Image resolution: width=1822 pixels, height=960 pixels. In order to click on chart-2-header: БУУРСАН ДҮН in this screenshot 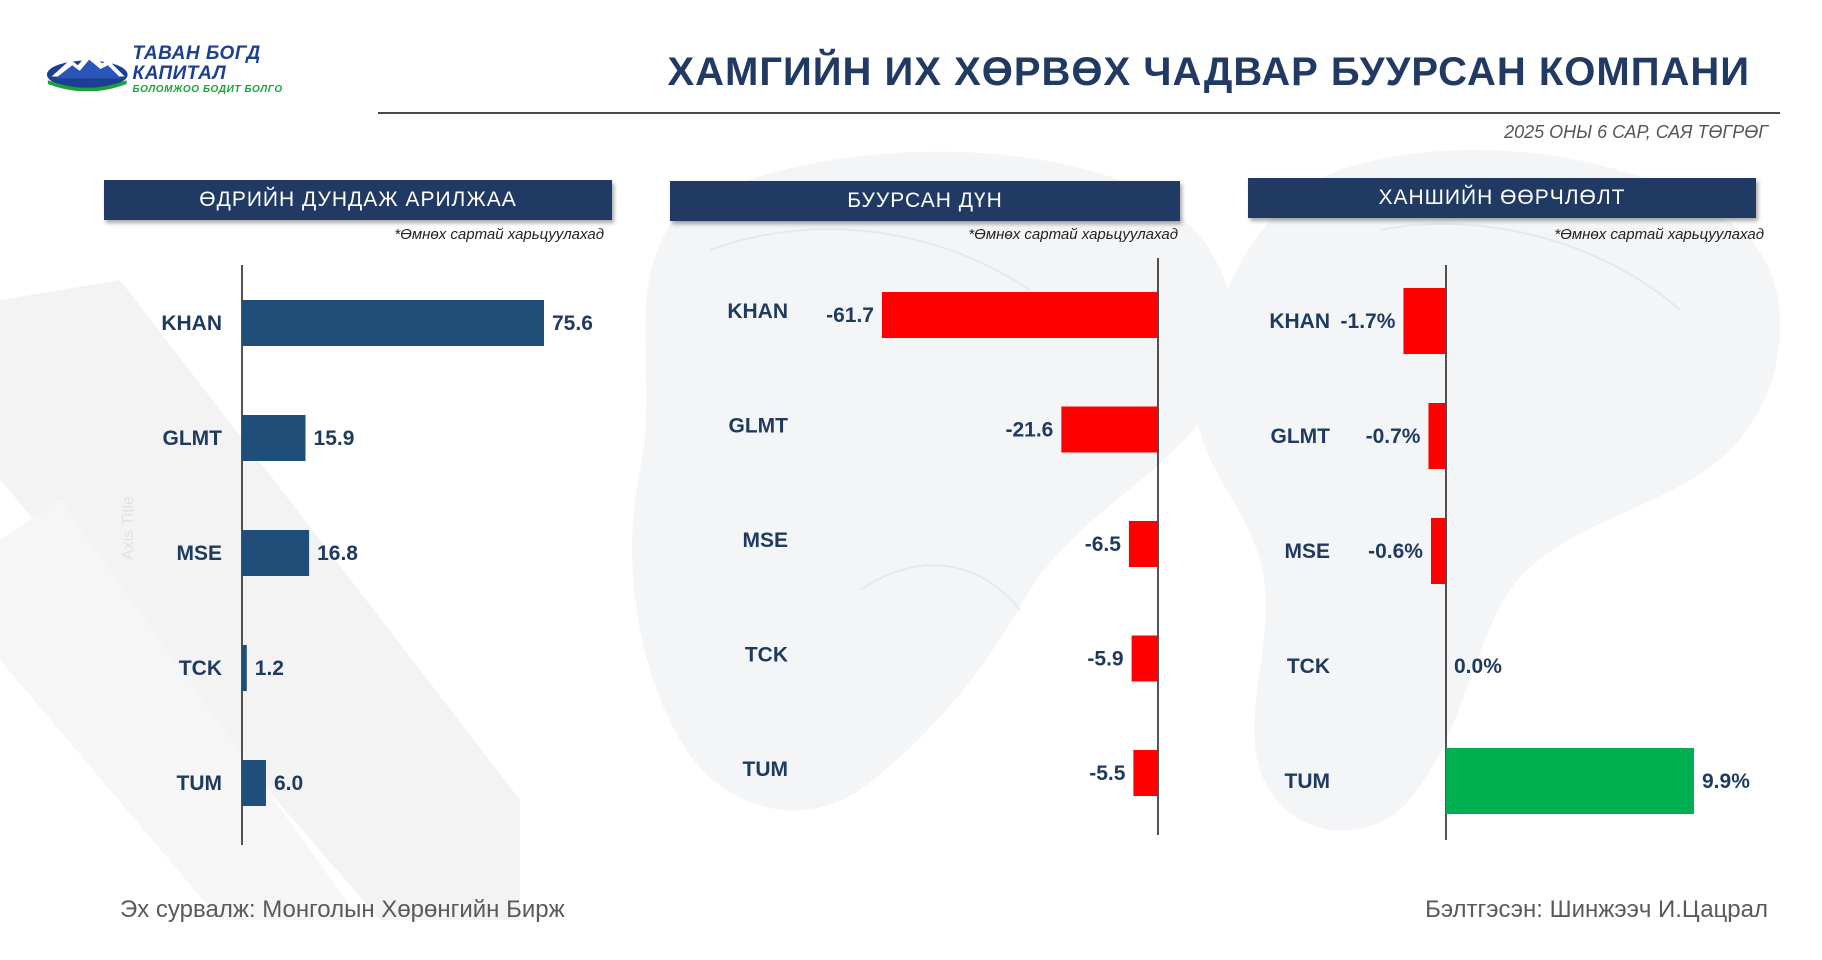, I will do `click(925, 201)`.